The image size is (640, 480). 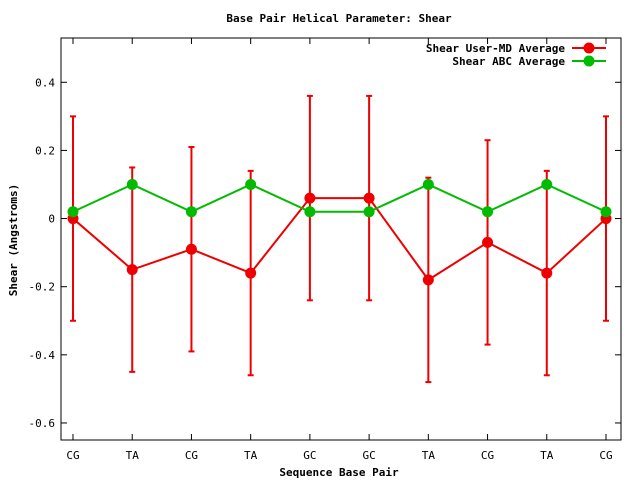 I want to click on y-tick-label: 0.2, so click(x=45, y=150).